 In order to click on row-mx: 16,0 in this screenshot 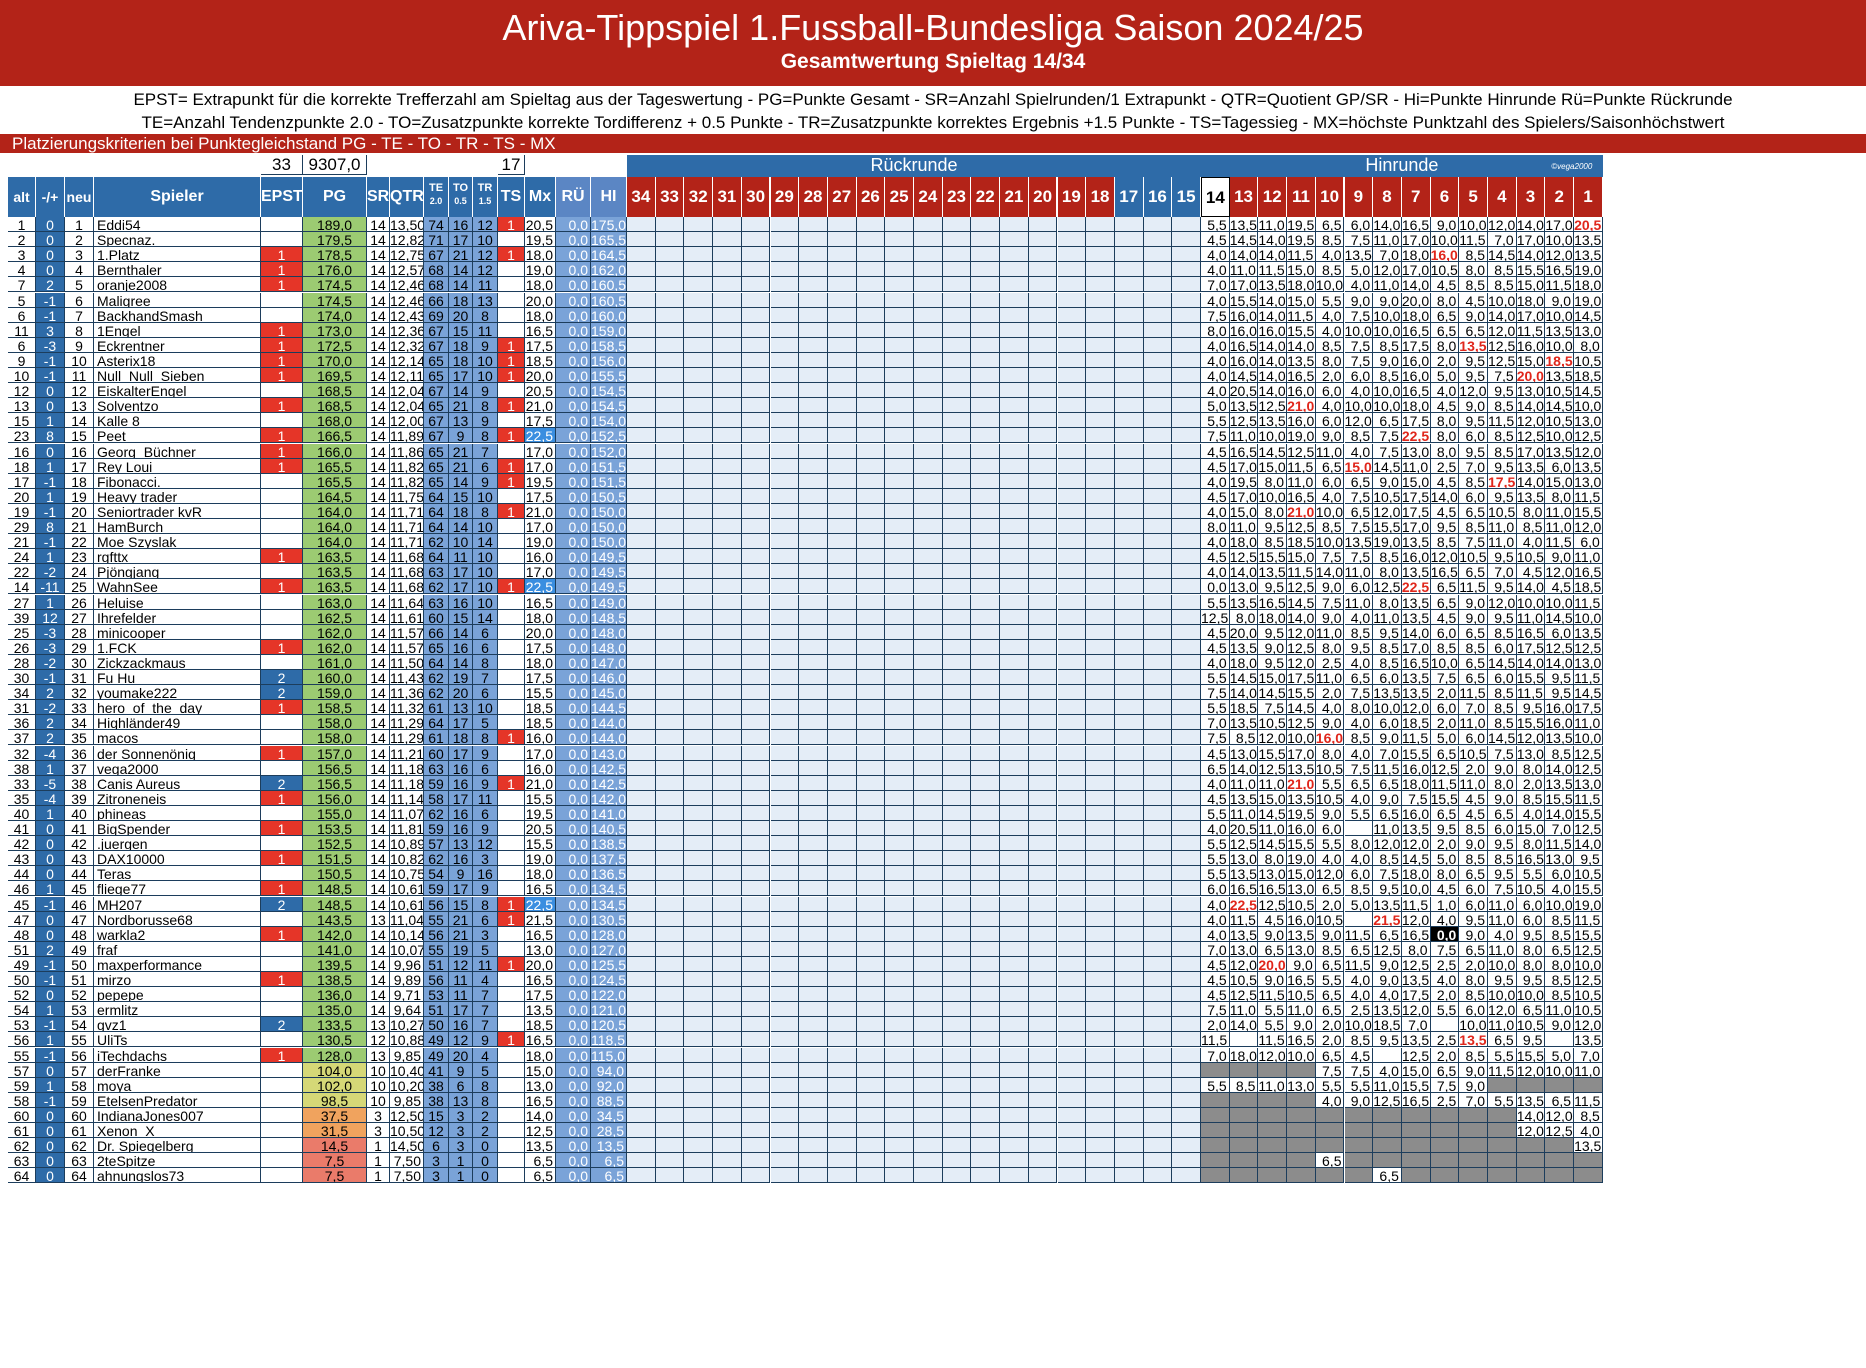, I will do `click(540, 738)`.